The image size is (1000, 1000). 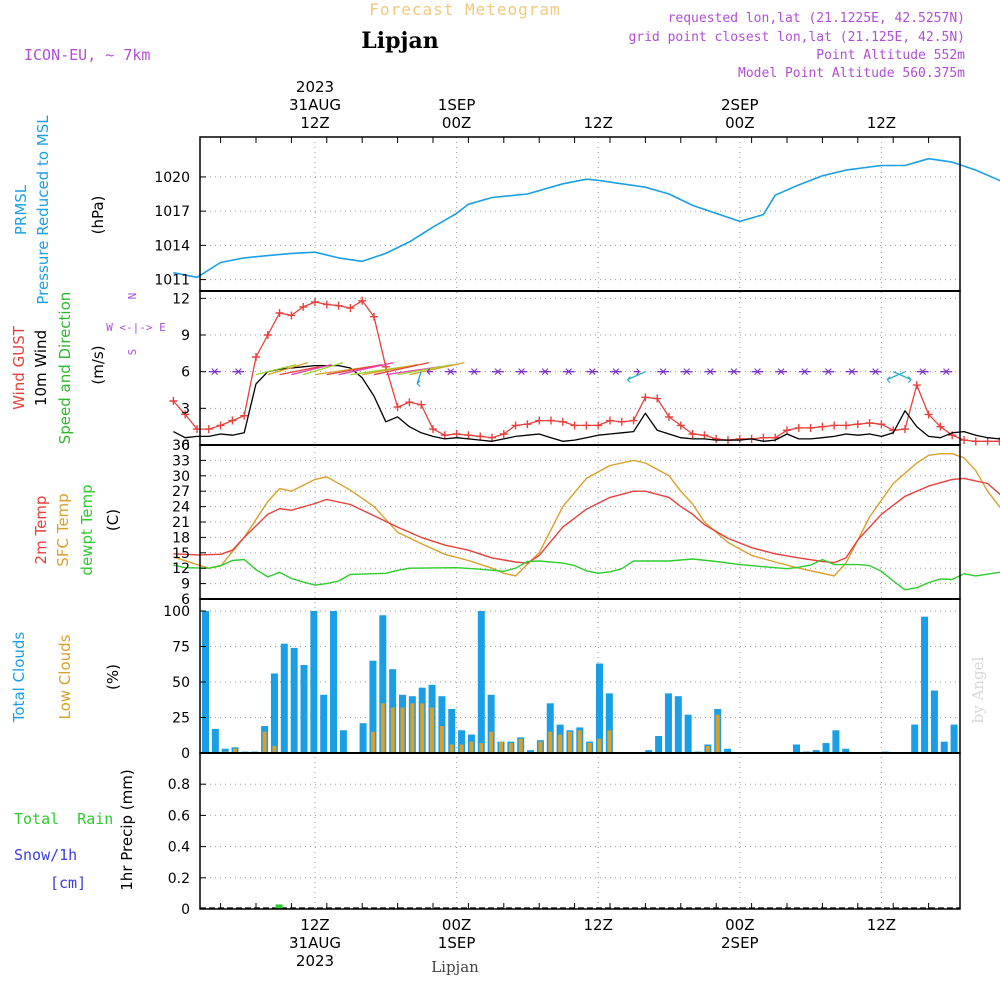 I want to click on cm-label: [cm], so click(x=68, y=883).